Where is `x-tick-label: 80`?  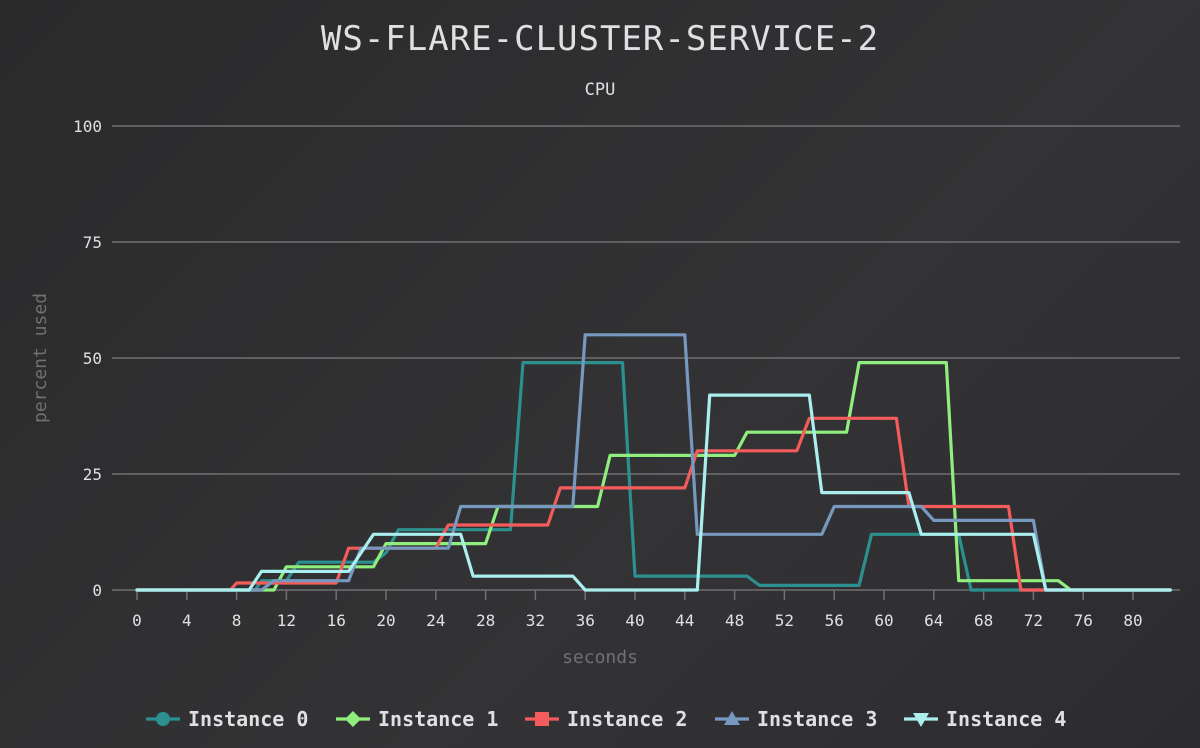 x-tick-label: 80 is located at coordinates (1132, 620).